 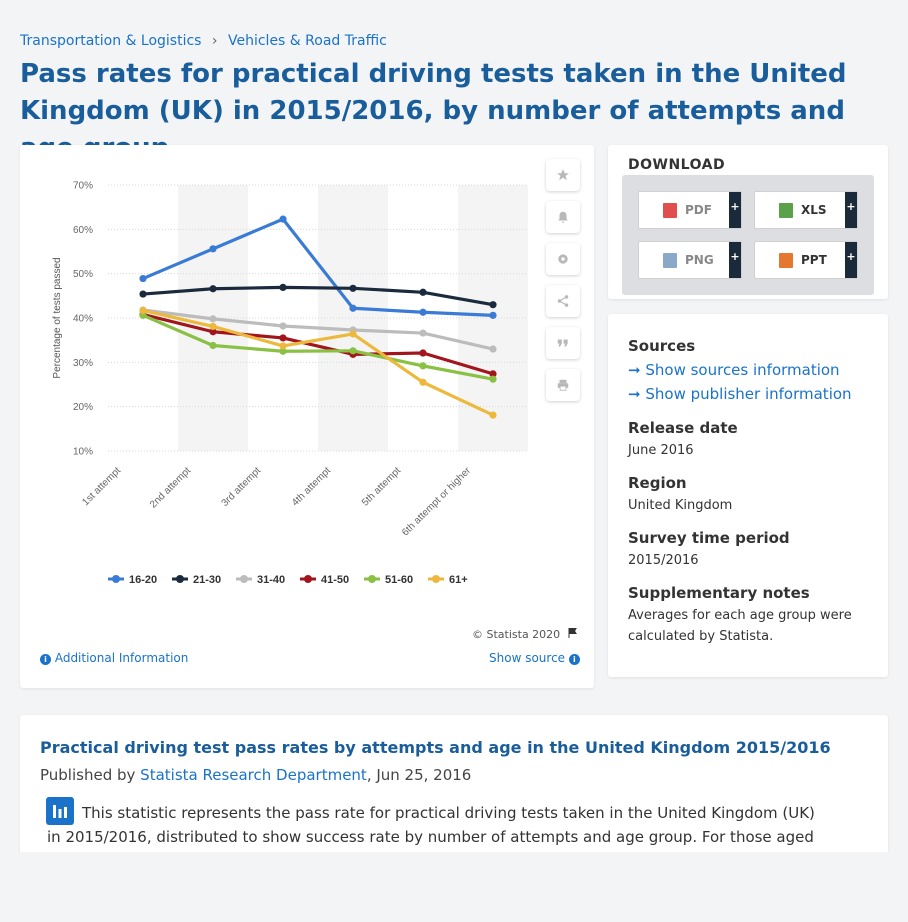 What do you see at coordinates (748, 560) in the screenshot?
I see `survey-period-value: 2015/2016` at bounding box center [748, 560].